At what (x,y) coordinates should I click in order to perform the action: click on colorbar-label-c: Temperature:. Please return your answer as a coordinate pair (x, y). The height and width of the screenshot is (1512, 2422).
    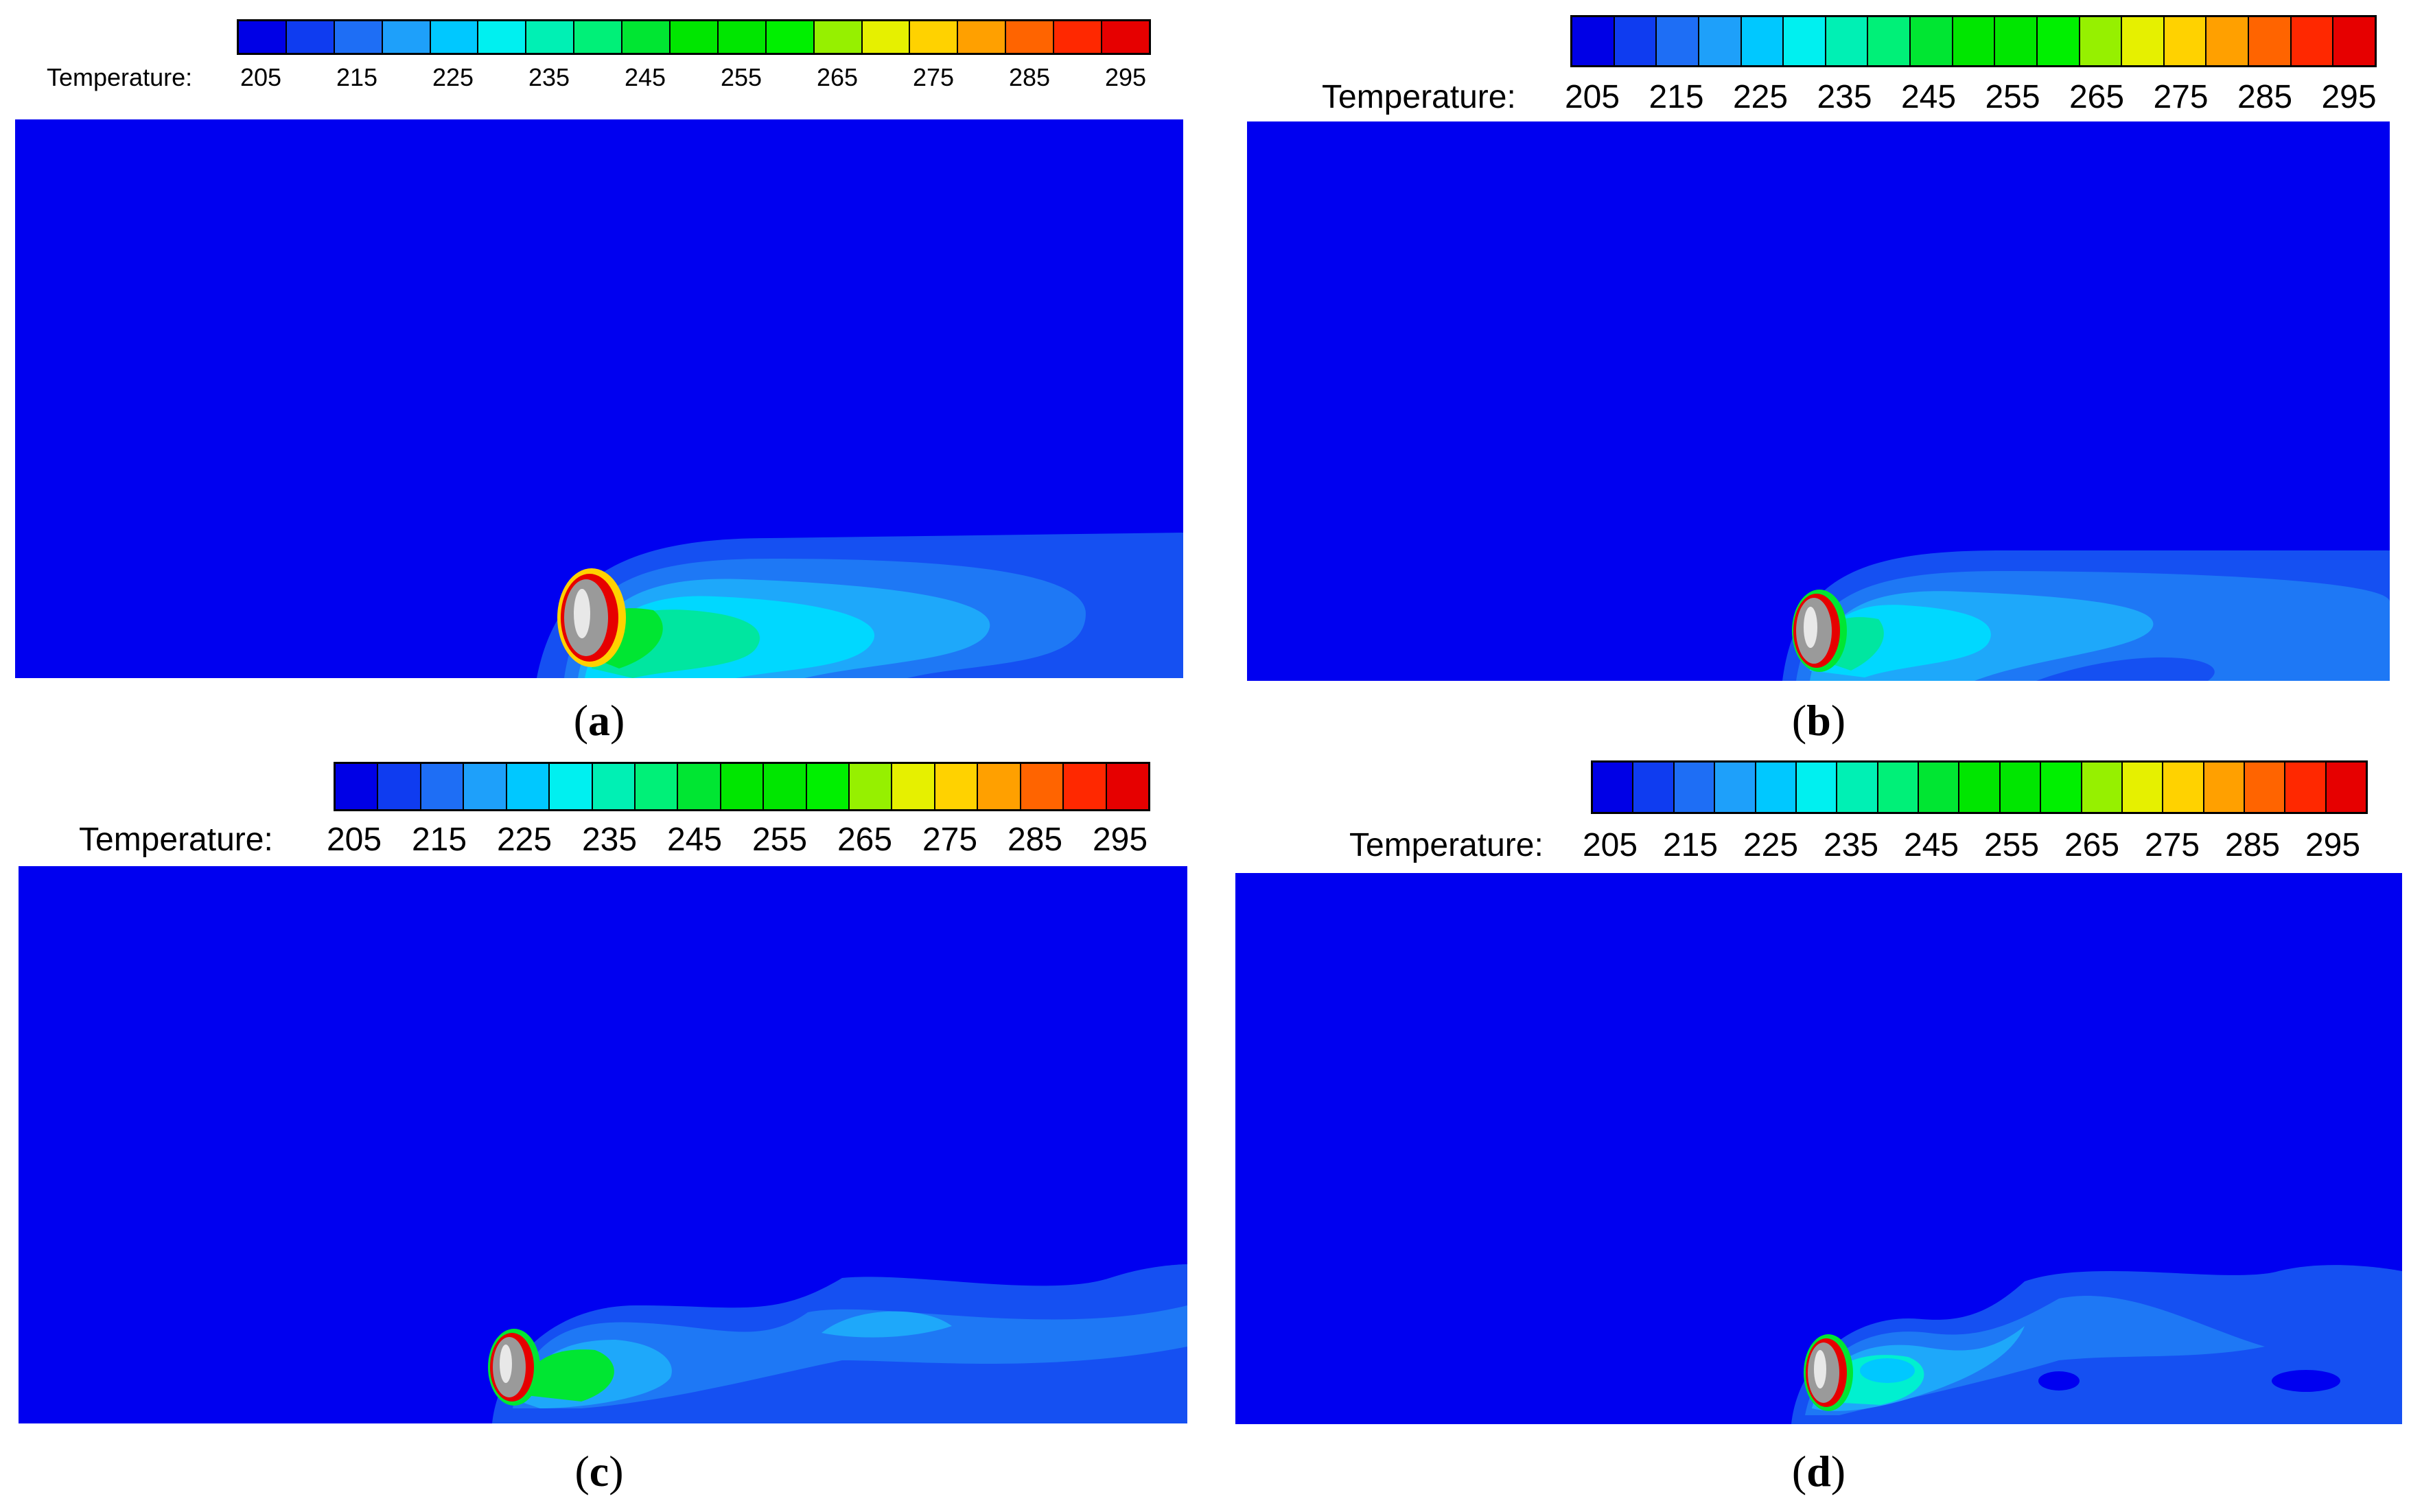
    Looking at the image, I should click on (176, 840).